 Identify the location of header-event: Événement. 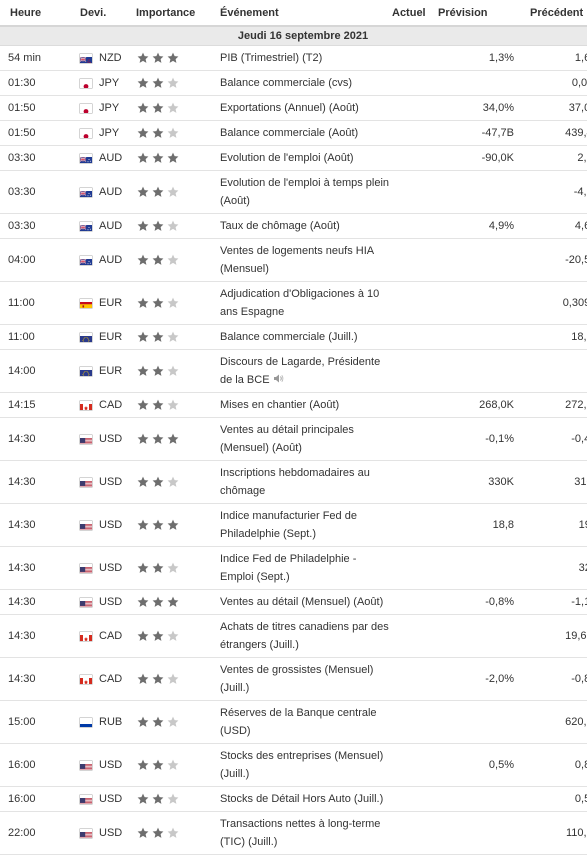
(305, 13).